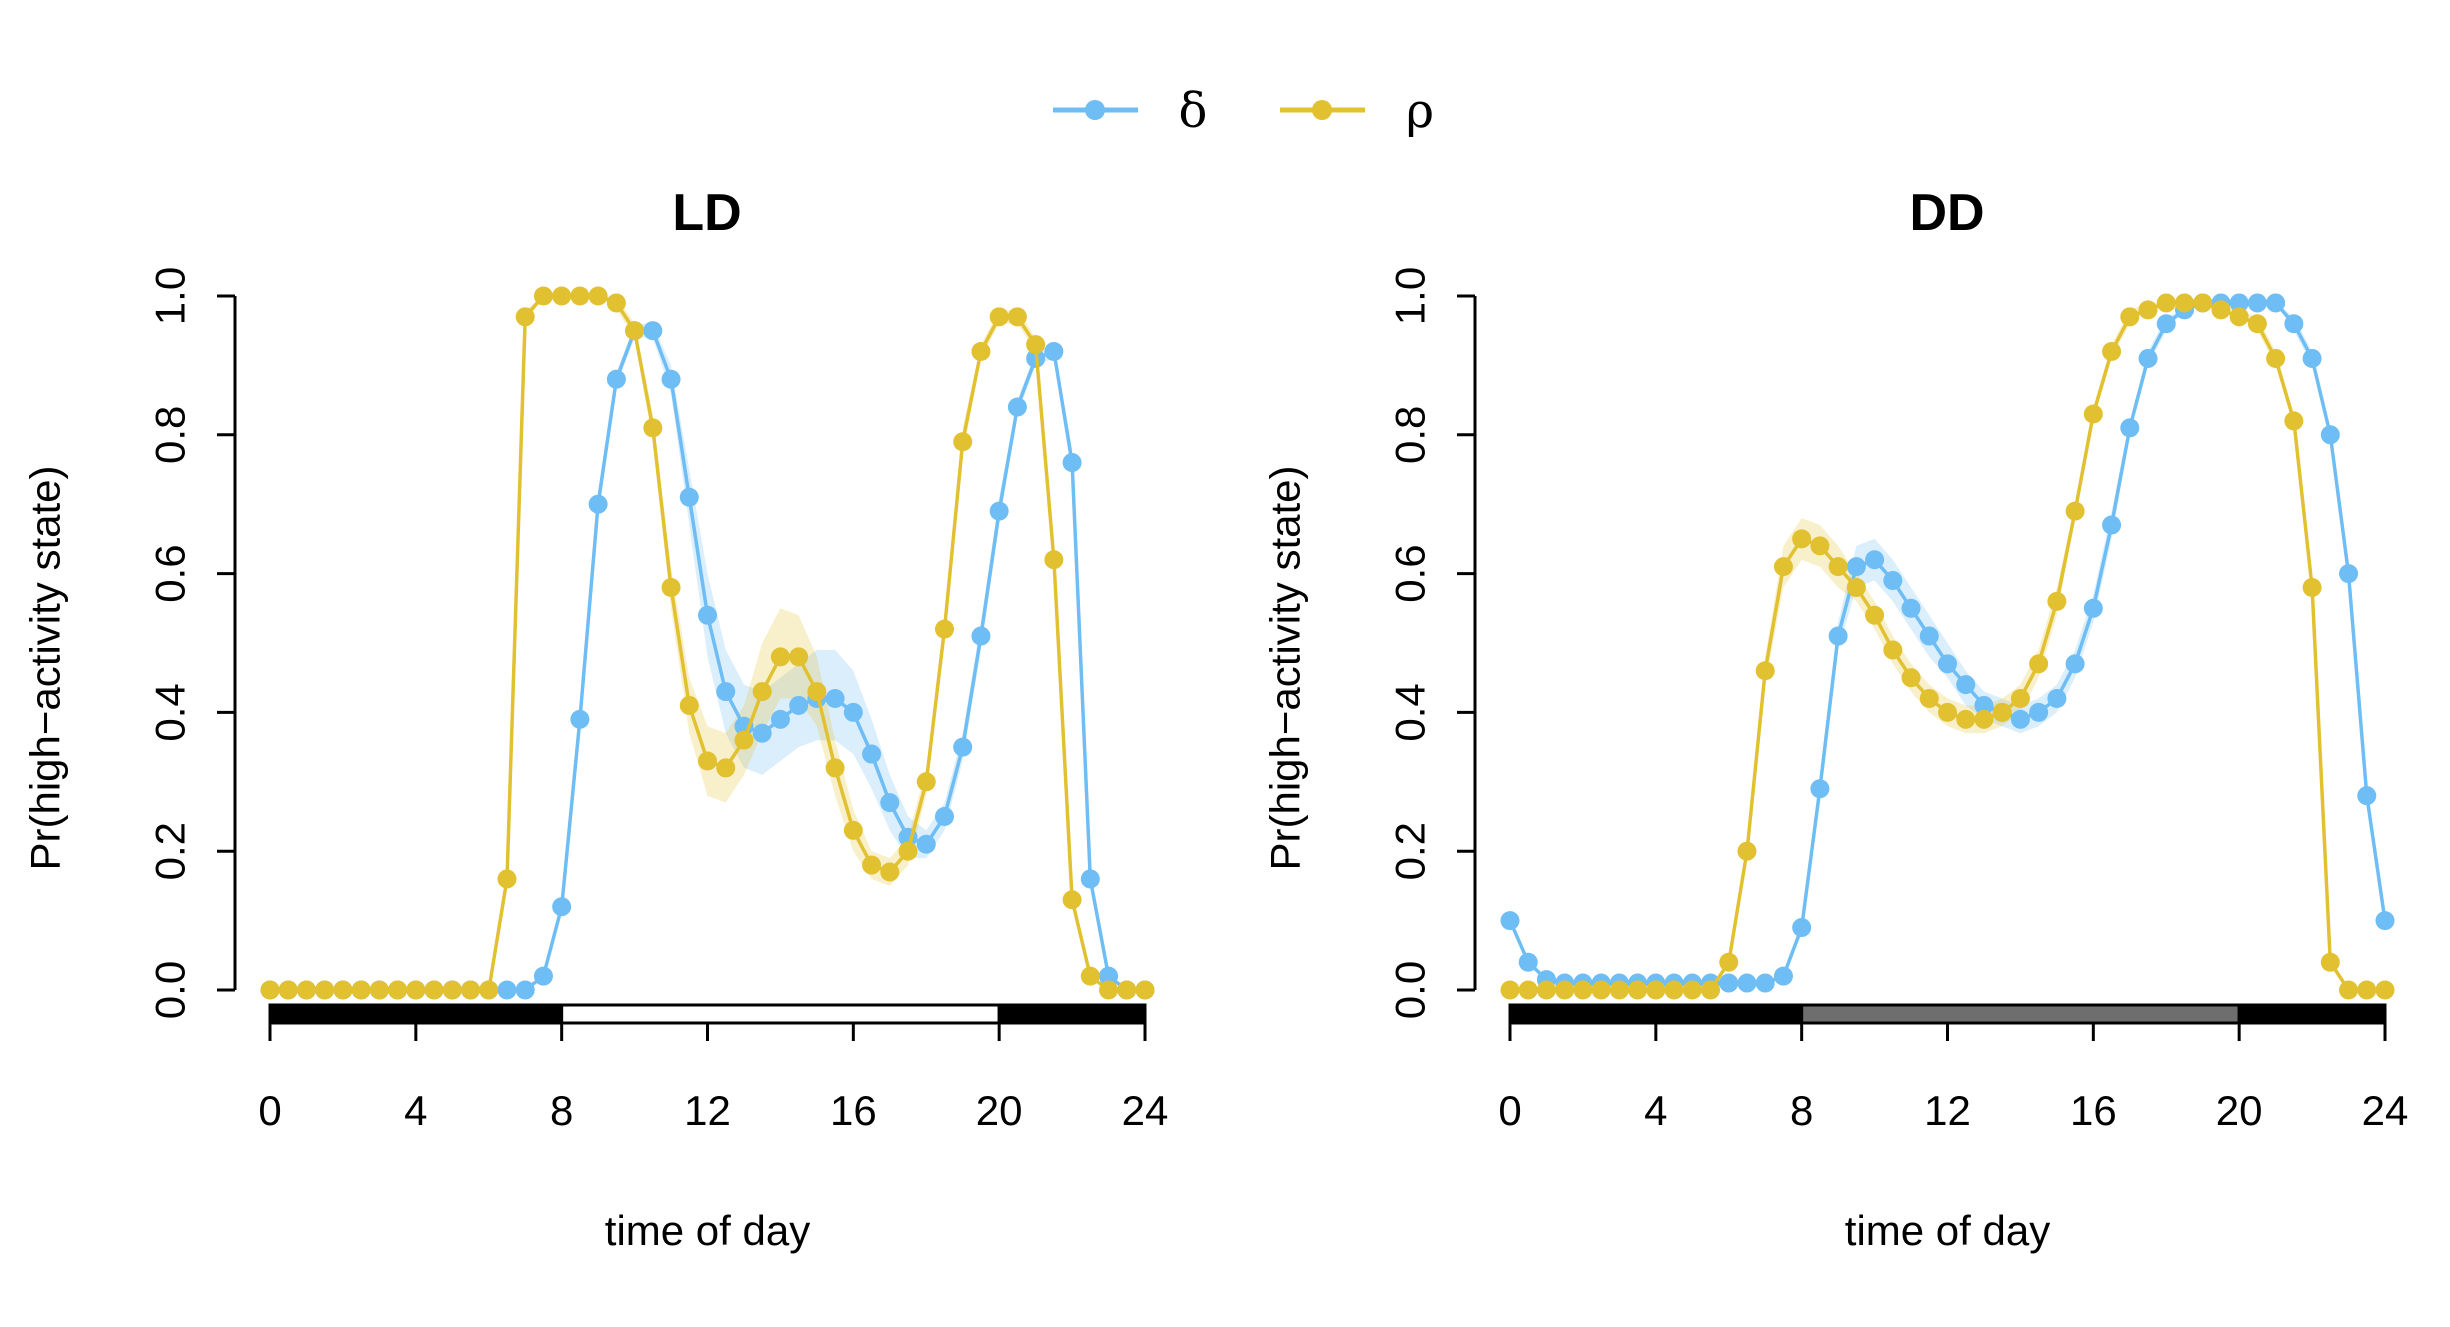 The height and width of the screenshot is (1327, 2450). What do you see at coordinates (170, 435) in the screenshot?
I see `y-tick-label: 0.8` at bounding box center [170, 435].